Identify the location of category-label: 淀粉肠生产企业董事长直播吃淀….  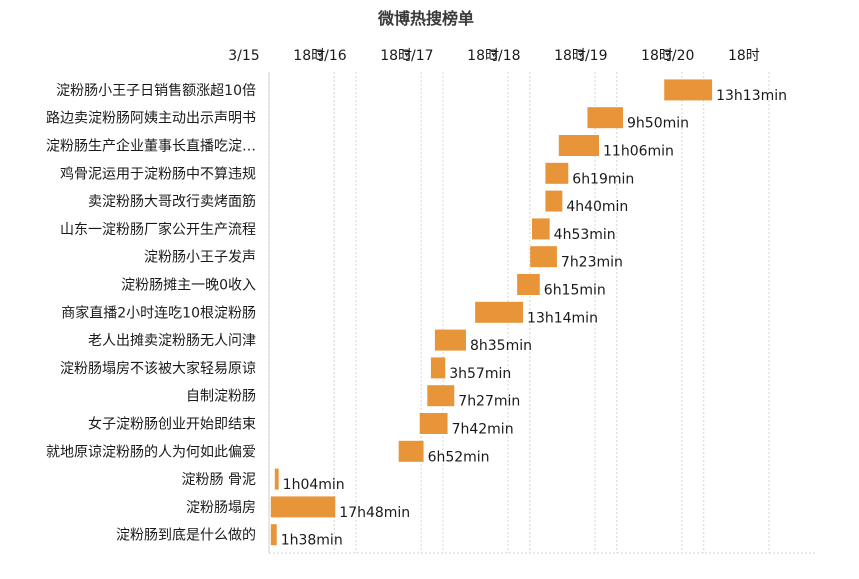
(151, 146).